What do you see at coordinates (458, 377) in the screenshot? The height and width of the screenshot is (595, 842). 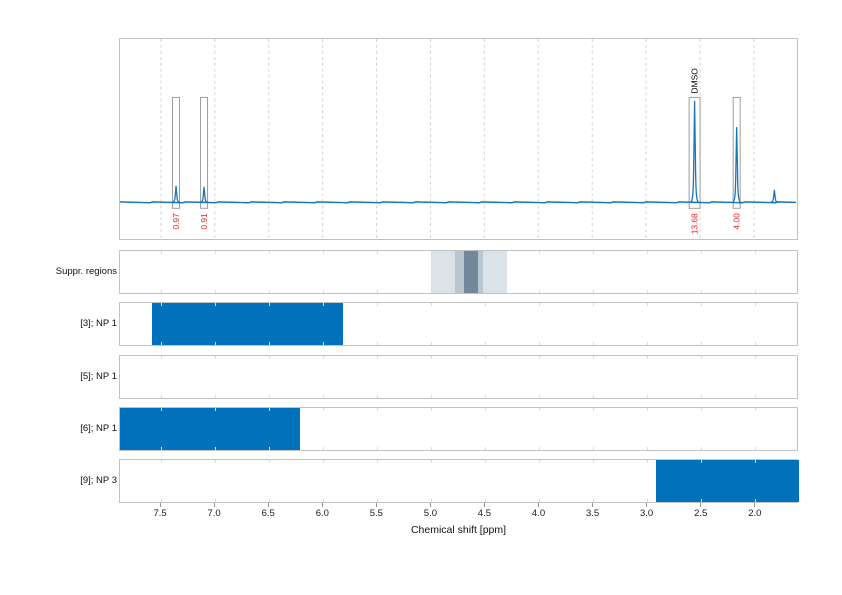 I see `region-5-panel` at bounding box center [458, 377].